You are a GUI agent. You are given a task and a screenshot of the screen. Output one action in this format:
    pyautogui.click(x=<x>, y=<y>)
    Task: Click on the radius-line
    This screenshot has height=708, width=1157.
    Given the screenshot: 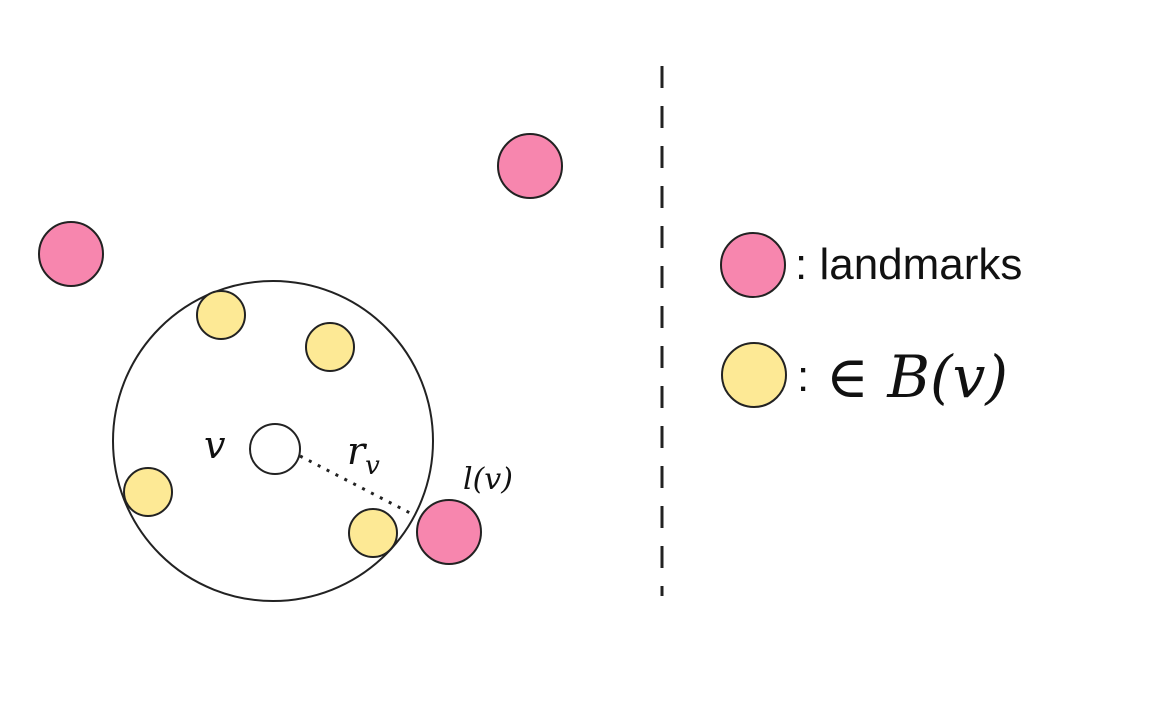 What is the action you would take?
    pyautogui.click(x=356, y=485)
    